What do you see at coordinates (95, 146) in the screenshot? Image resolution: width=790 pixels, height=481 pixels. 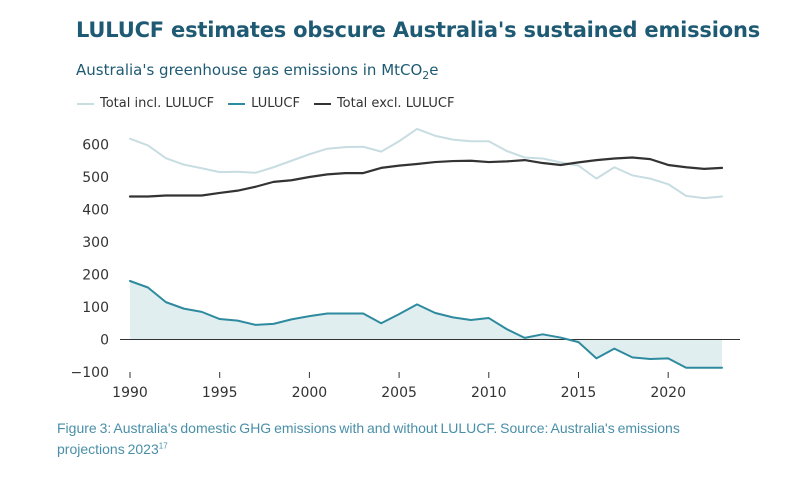 I see `y-tick-label: 600` at bounding box center [95, 146].